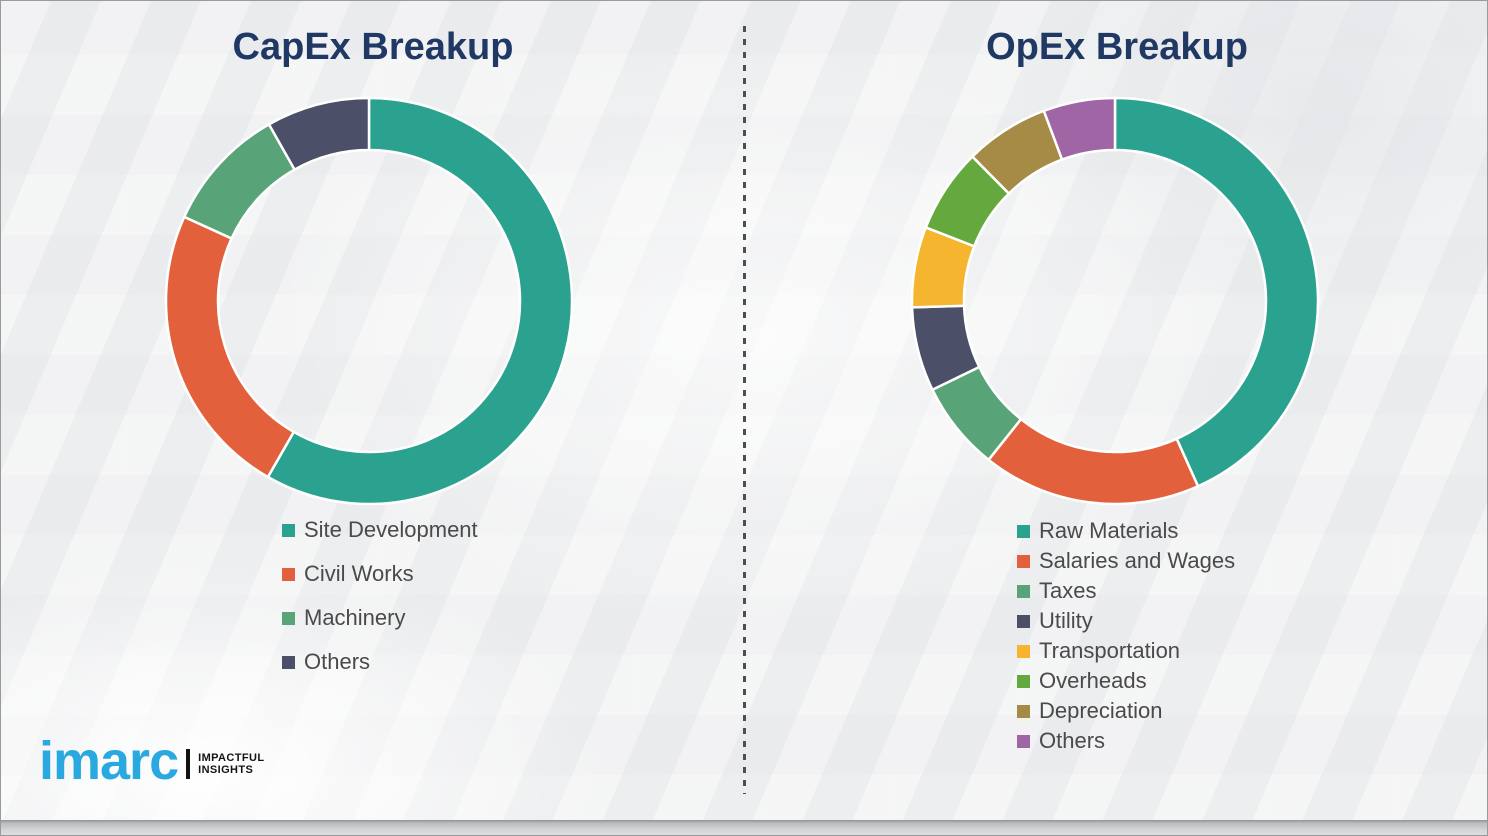 The image size is (1488, 836). What do you see at coordinates (1109, 530) in the screenshot?
I see `legend-label: Raw Materials` at bounding box center [1109, 530].